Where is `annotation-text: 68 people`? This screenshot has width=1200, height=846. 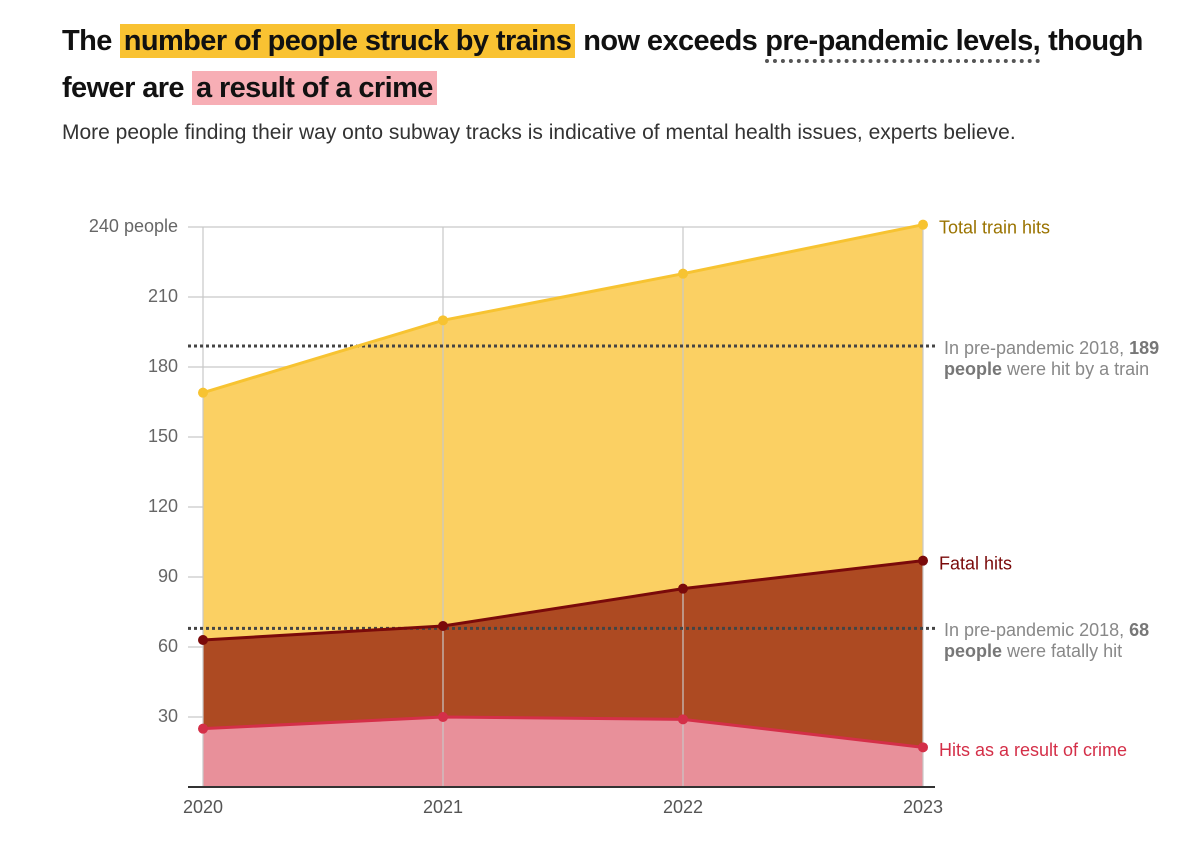 annotation-text: 68 people is located at coordinates (1047, 641).